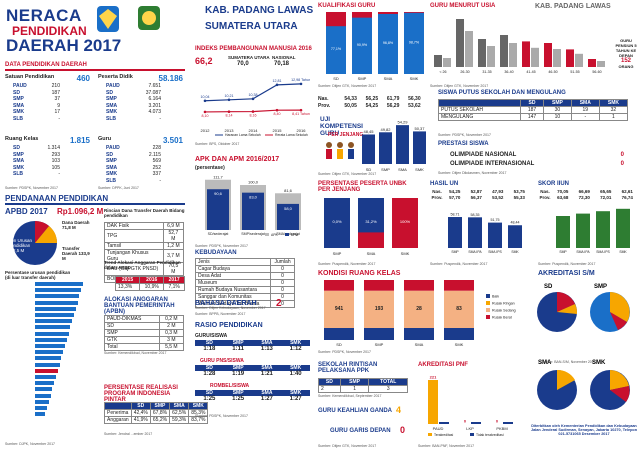 The height and width of the screenshot is (453, 640). I want to click on data-row: PAUD 210, so click(36, 86).